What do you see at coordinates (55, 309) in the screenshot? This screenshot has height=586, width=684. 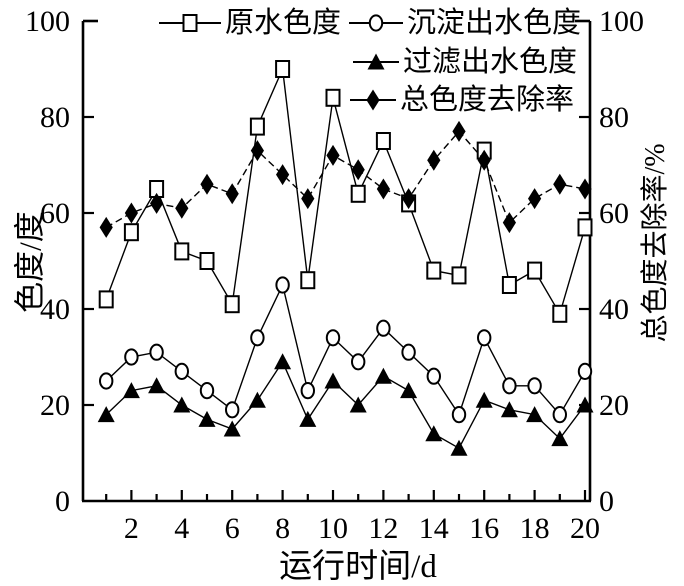 I see `y-tick-label-left: 40` at bounding box center [55, 309].